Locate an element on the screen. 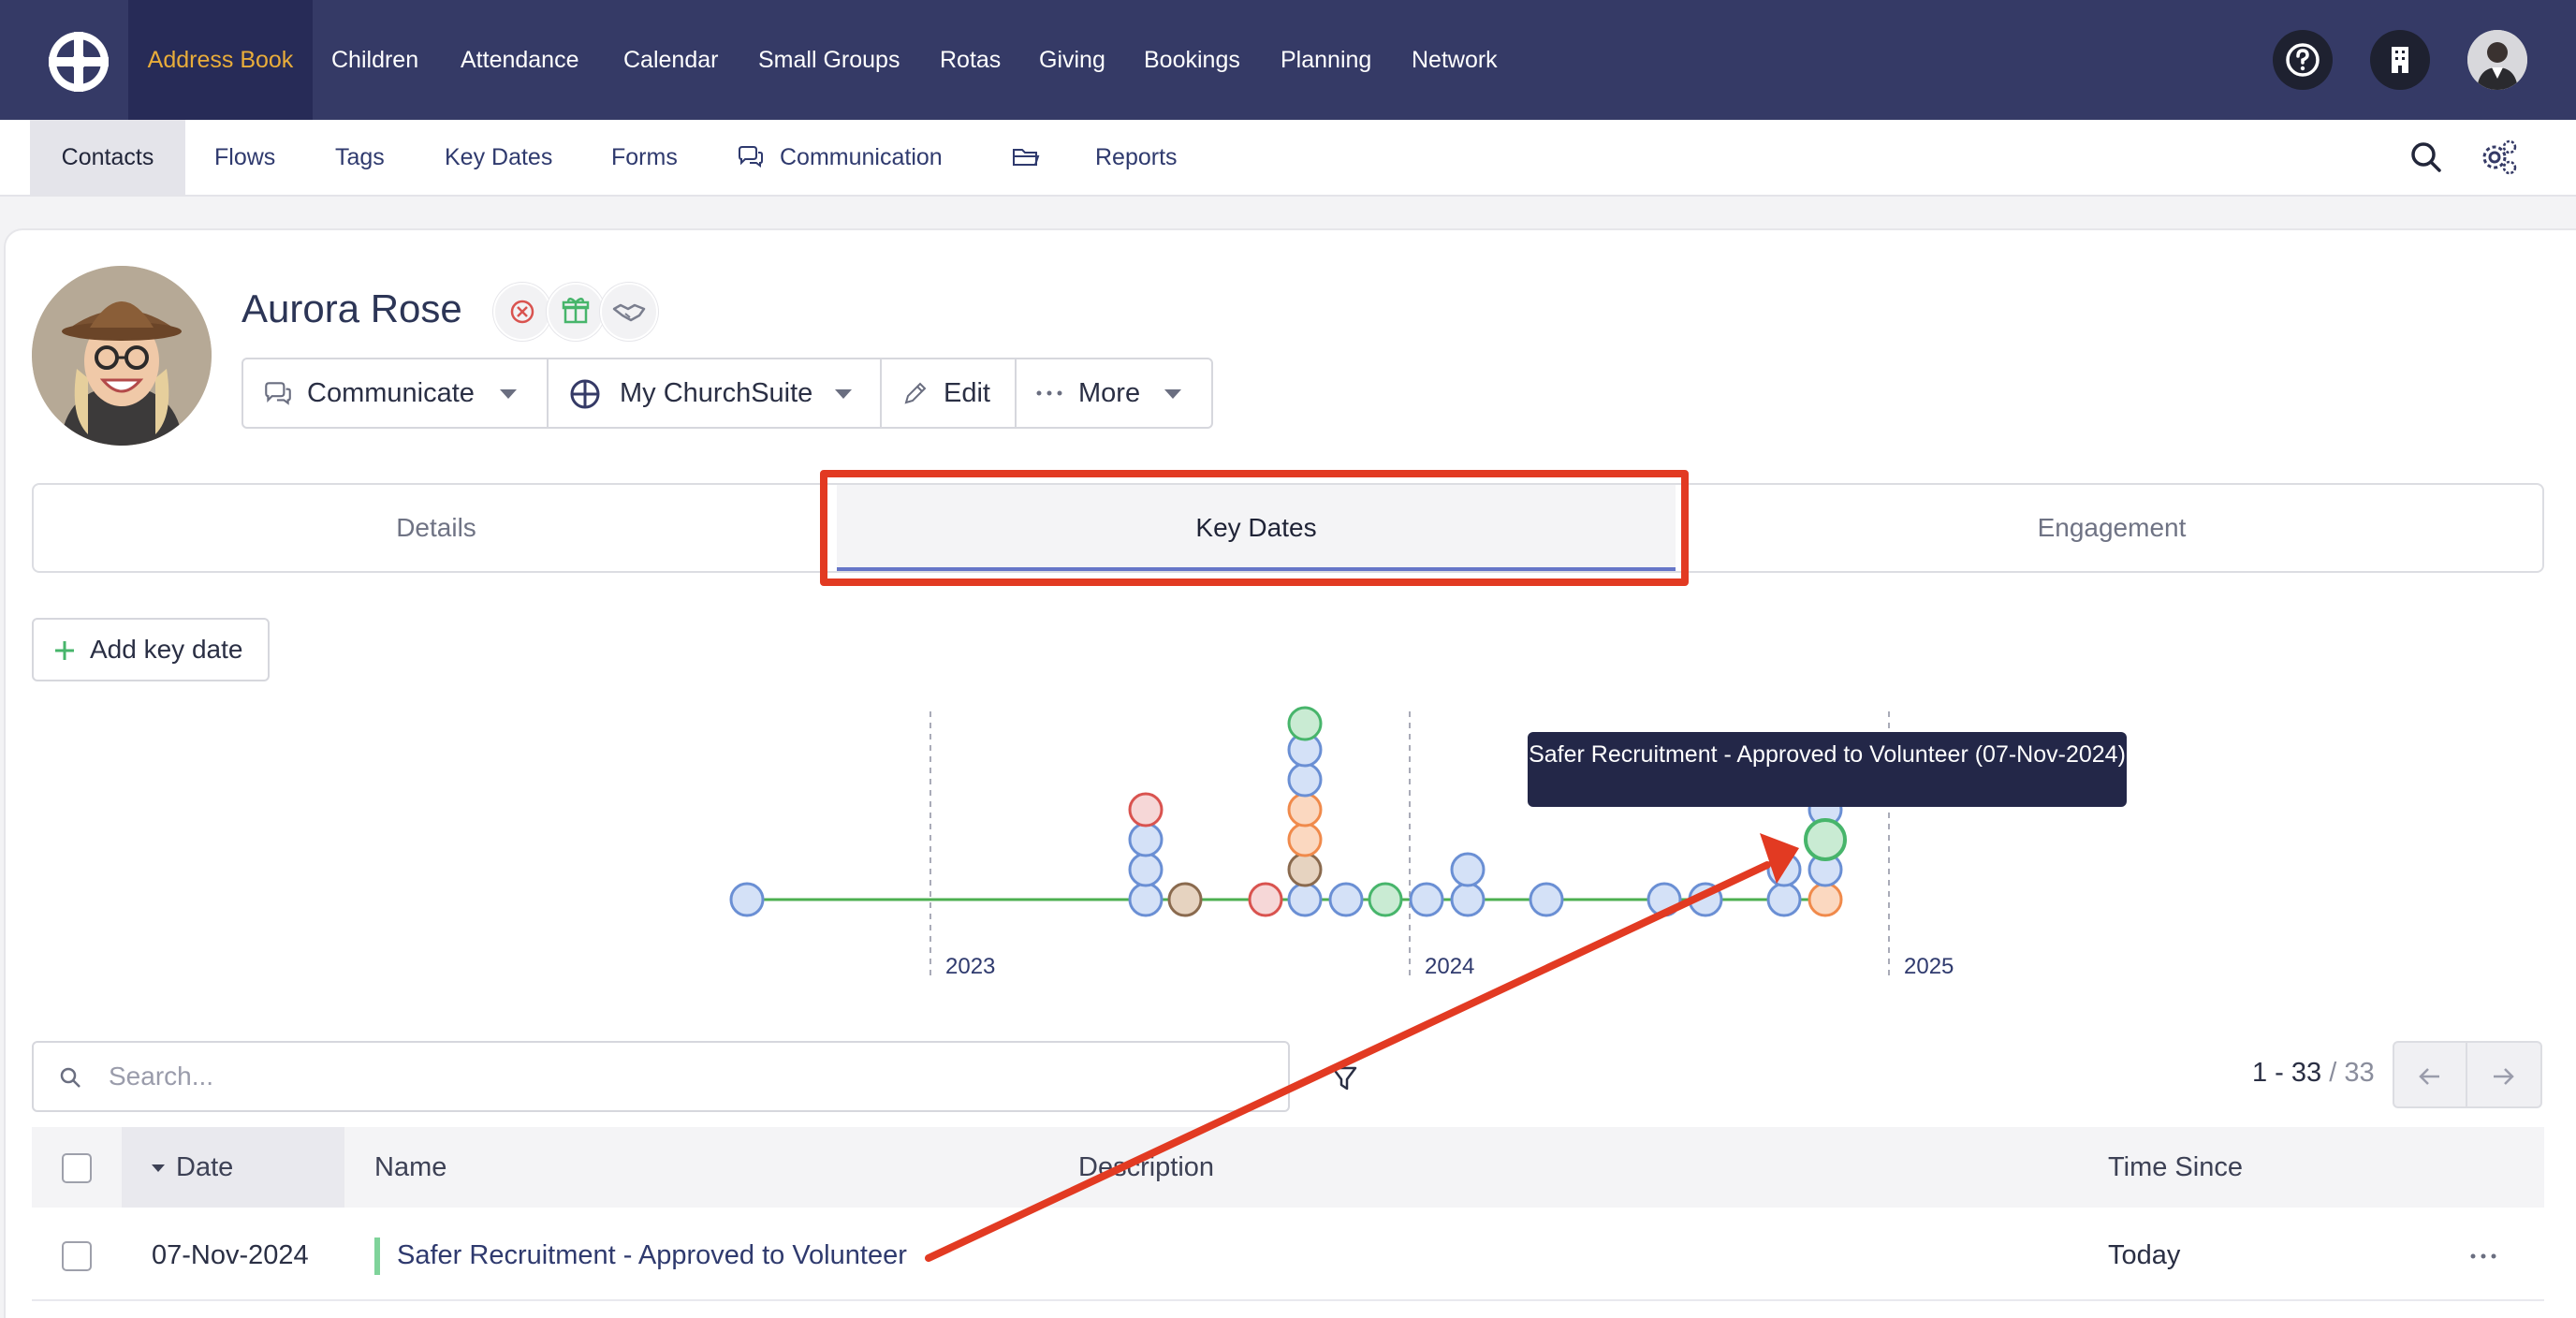 This screenshot has width=2576, height=1318. search-input is located at coordinates (670, 1076).